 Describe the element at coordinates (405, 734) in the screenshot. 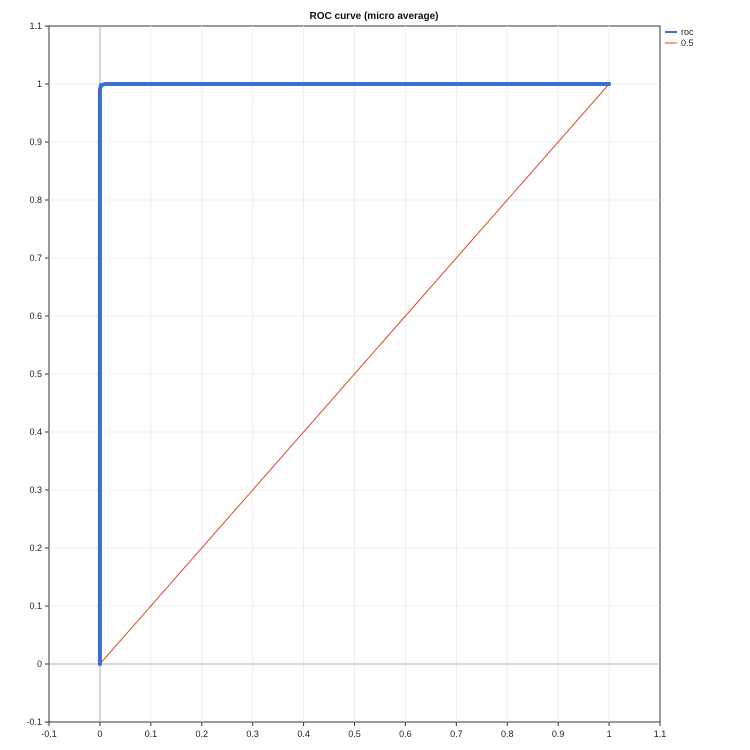

I see `x-tick-label: 0.6` at that location.